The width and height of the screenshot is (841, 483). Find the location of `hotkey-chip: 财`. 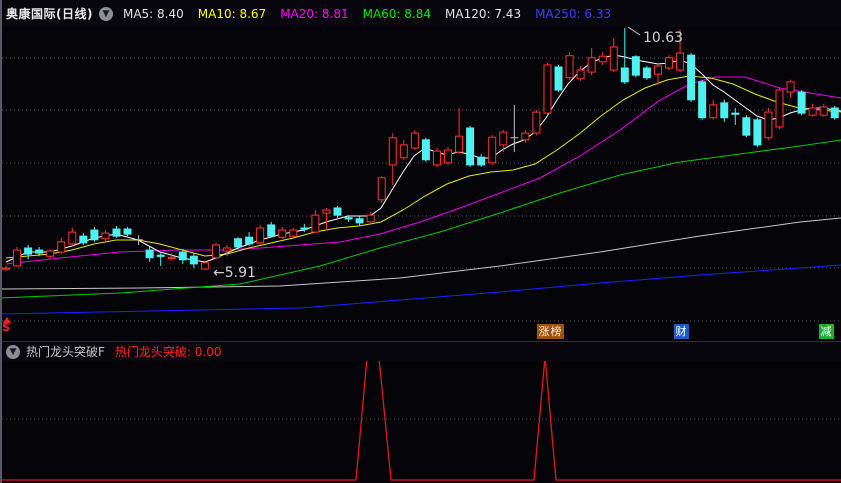

hotkey-chip: 财 is located at coordinates (681, 331).